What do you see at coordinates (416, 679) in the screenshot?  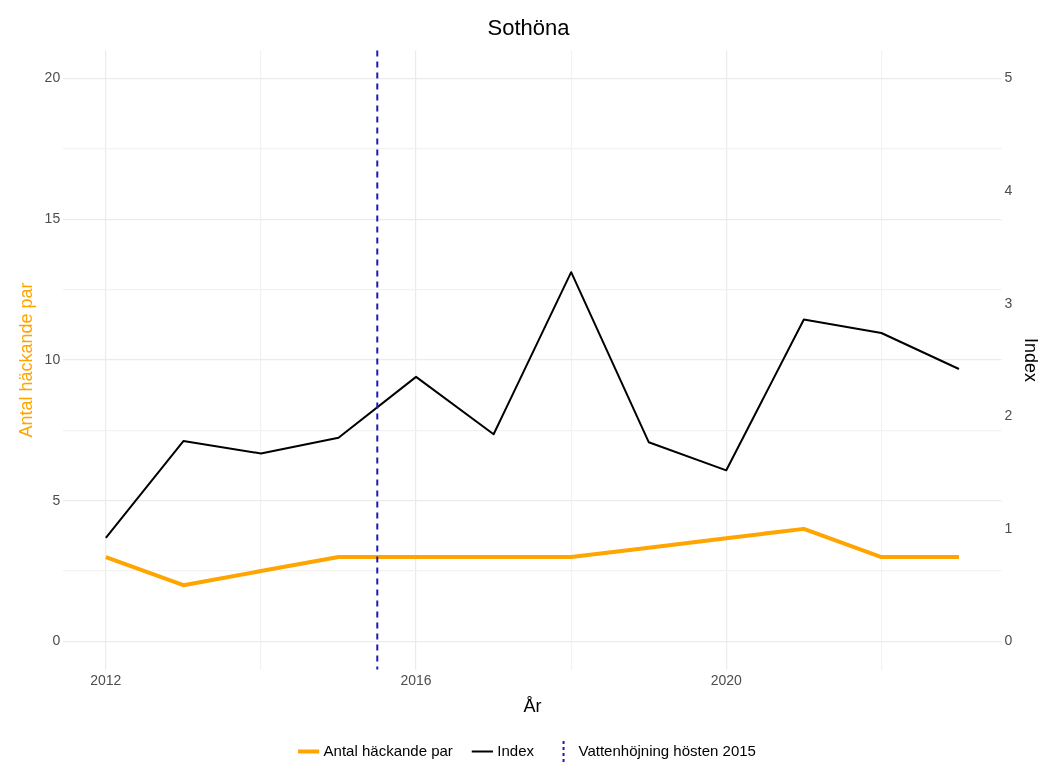 I see `x-tick-label: 2016` at bounding box center [416, 679].